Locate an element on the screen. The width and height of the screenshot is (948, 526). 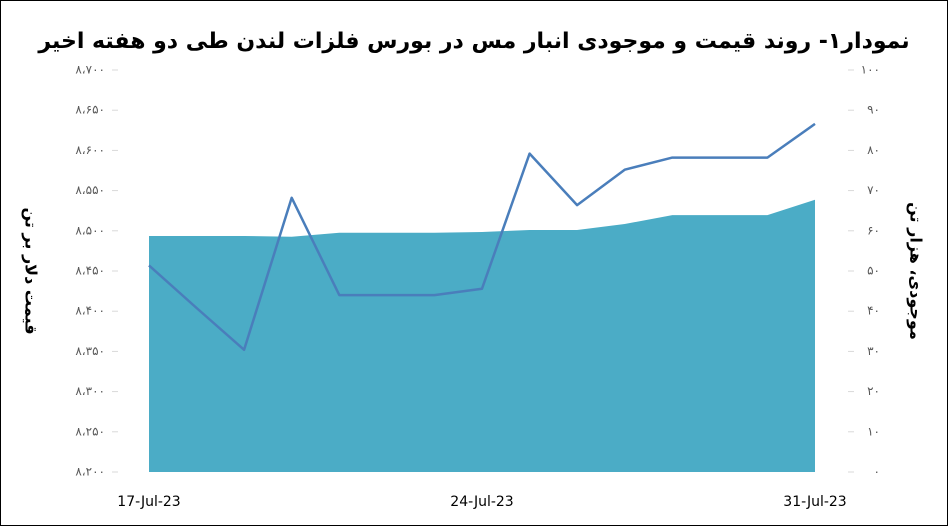
y2-tick-label: ۶۰ is located at coordinates (873, 230).